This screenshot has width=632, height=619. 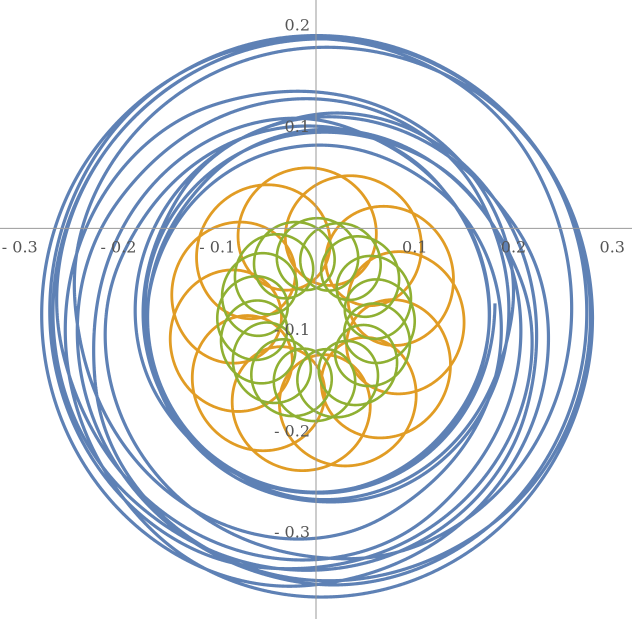 What do you see at coordinates (513, 246) in the screenshot?
I see `x-tick-label: 0.2` at bounding box center [513, 246].